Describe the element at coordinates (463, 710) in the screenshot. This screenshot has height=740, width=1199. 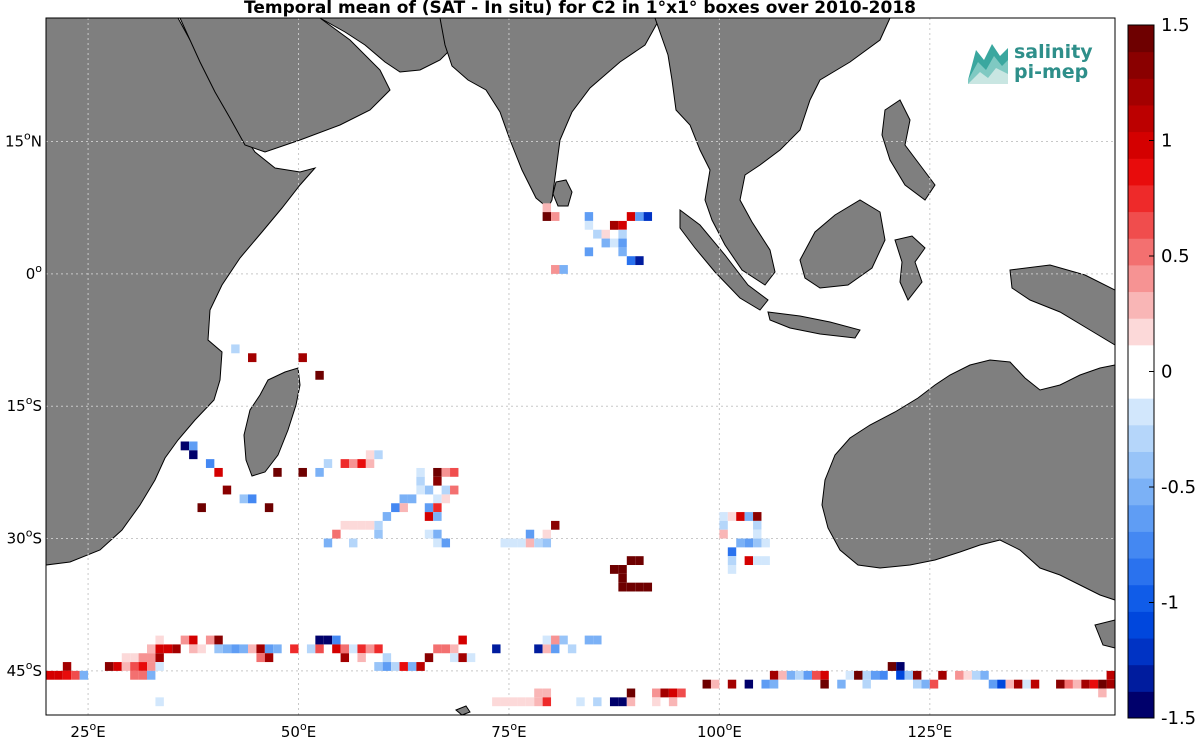
I see `land-kerguelen` at that location.